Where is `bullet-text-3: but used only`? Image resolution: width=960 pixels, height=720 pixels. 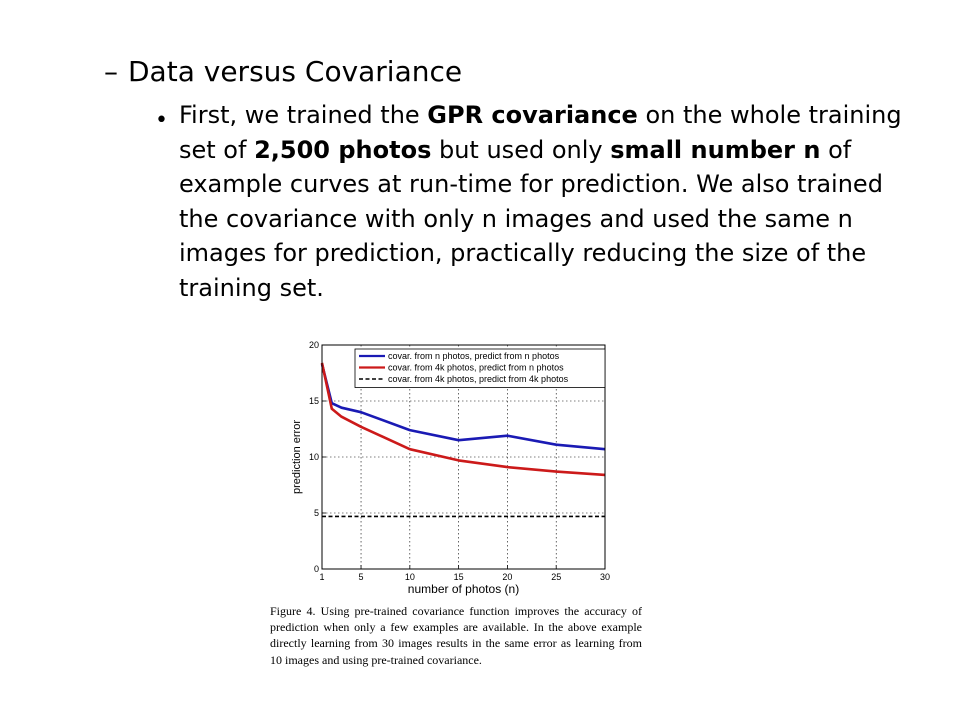
bullet-text-3: but used only is located at coordinates (521, 149).